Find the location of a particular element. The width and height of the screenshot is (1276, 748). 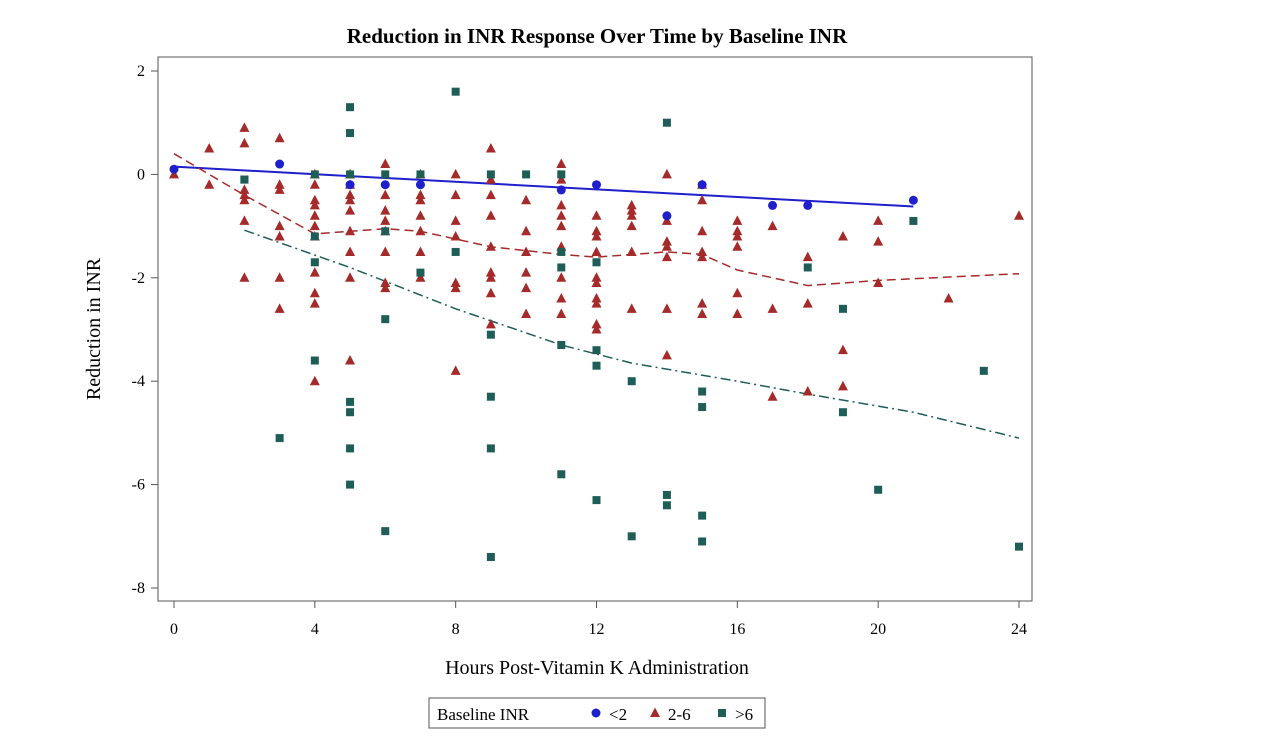

y-tick-label: -4 is located at coordinates (138, 381).